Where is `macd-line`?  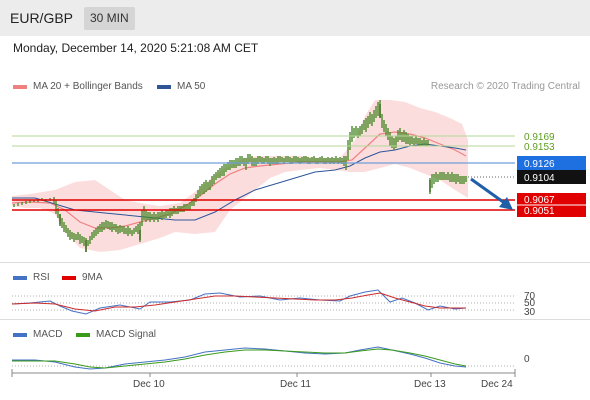
macd-line is located at coordinates (239, 358).